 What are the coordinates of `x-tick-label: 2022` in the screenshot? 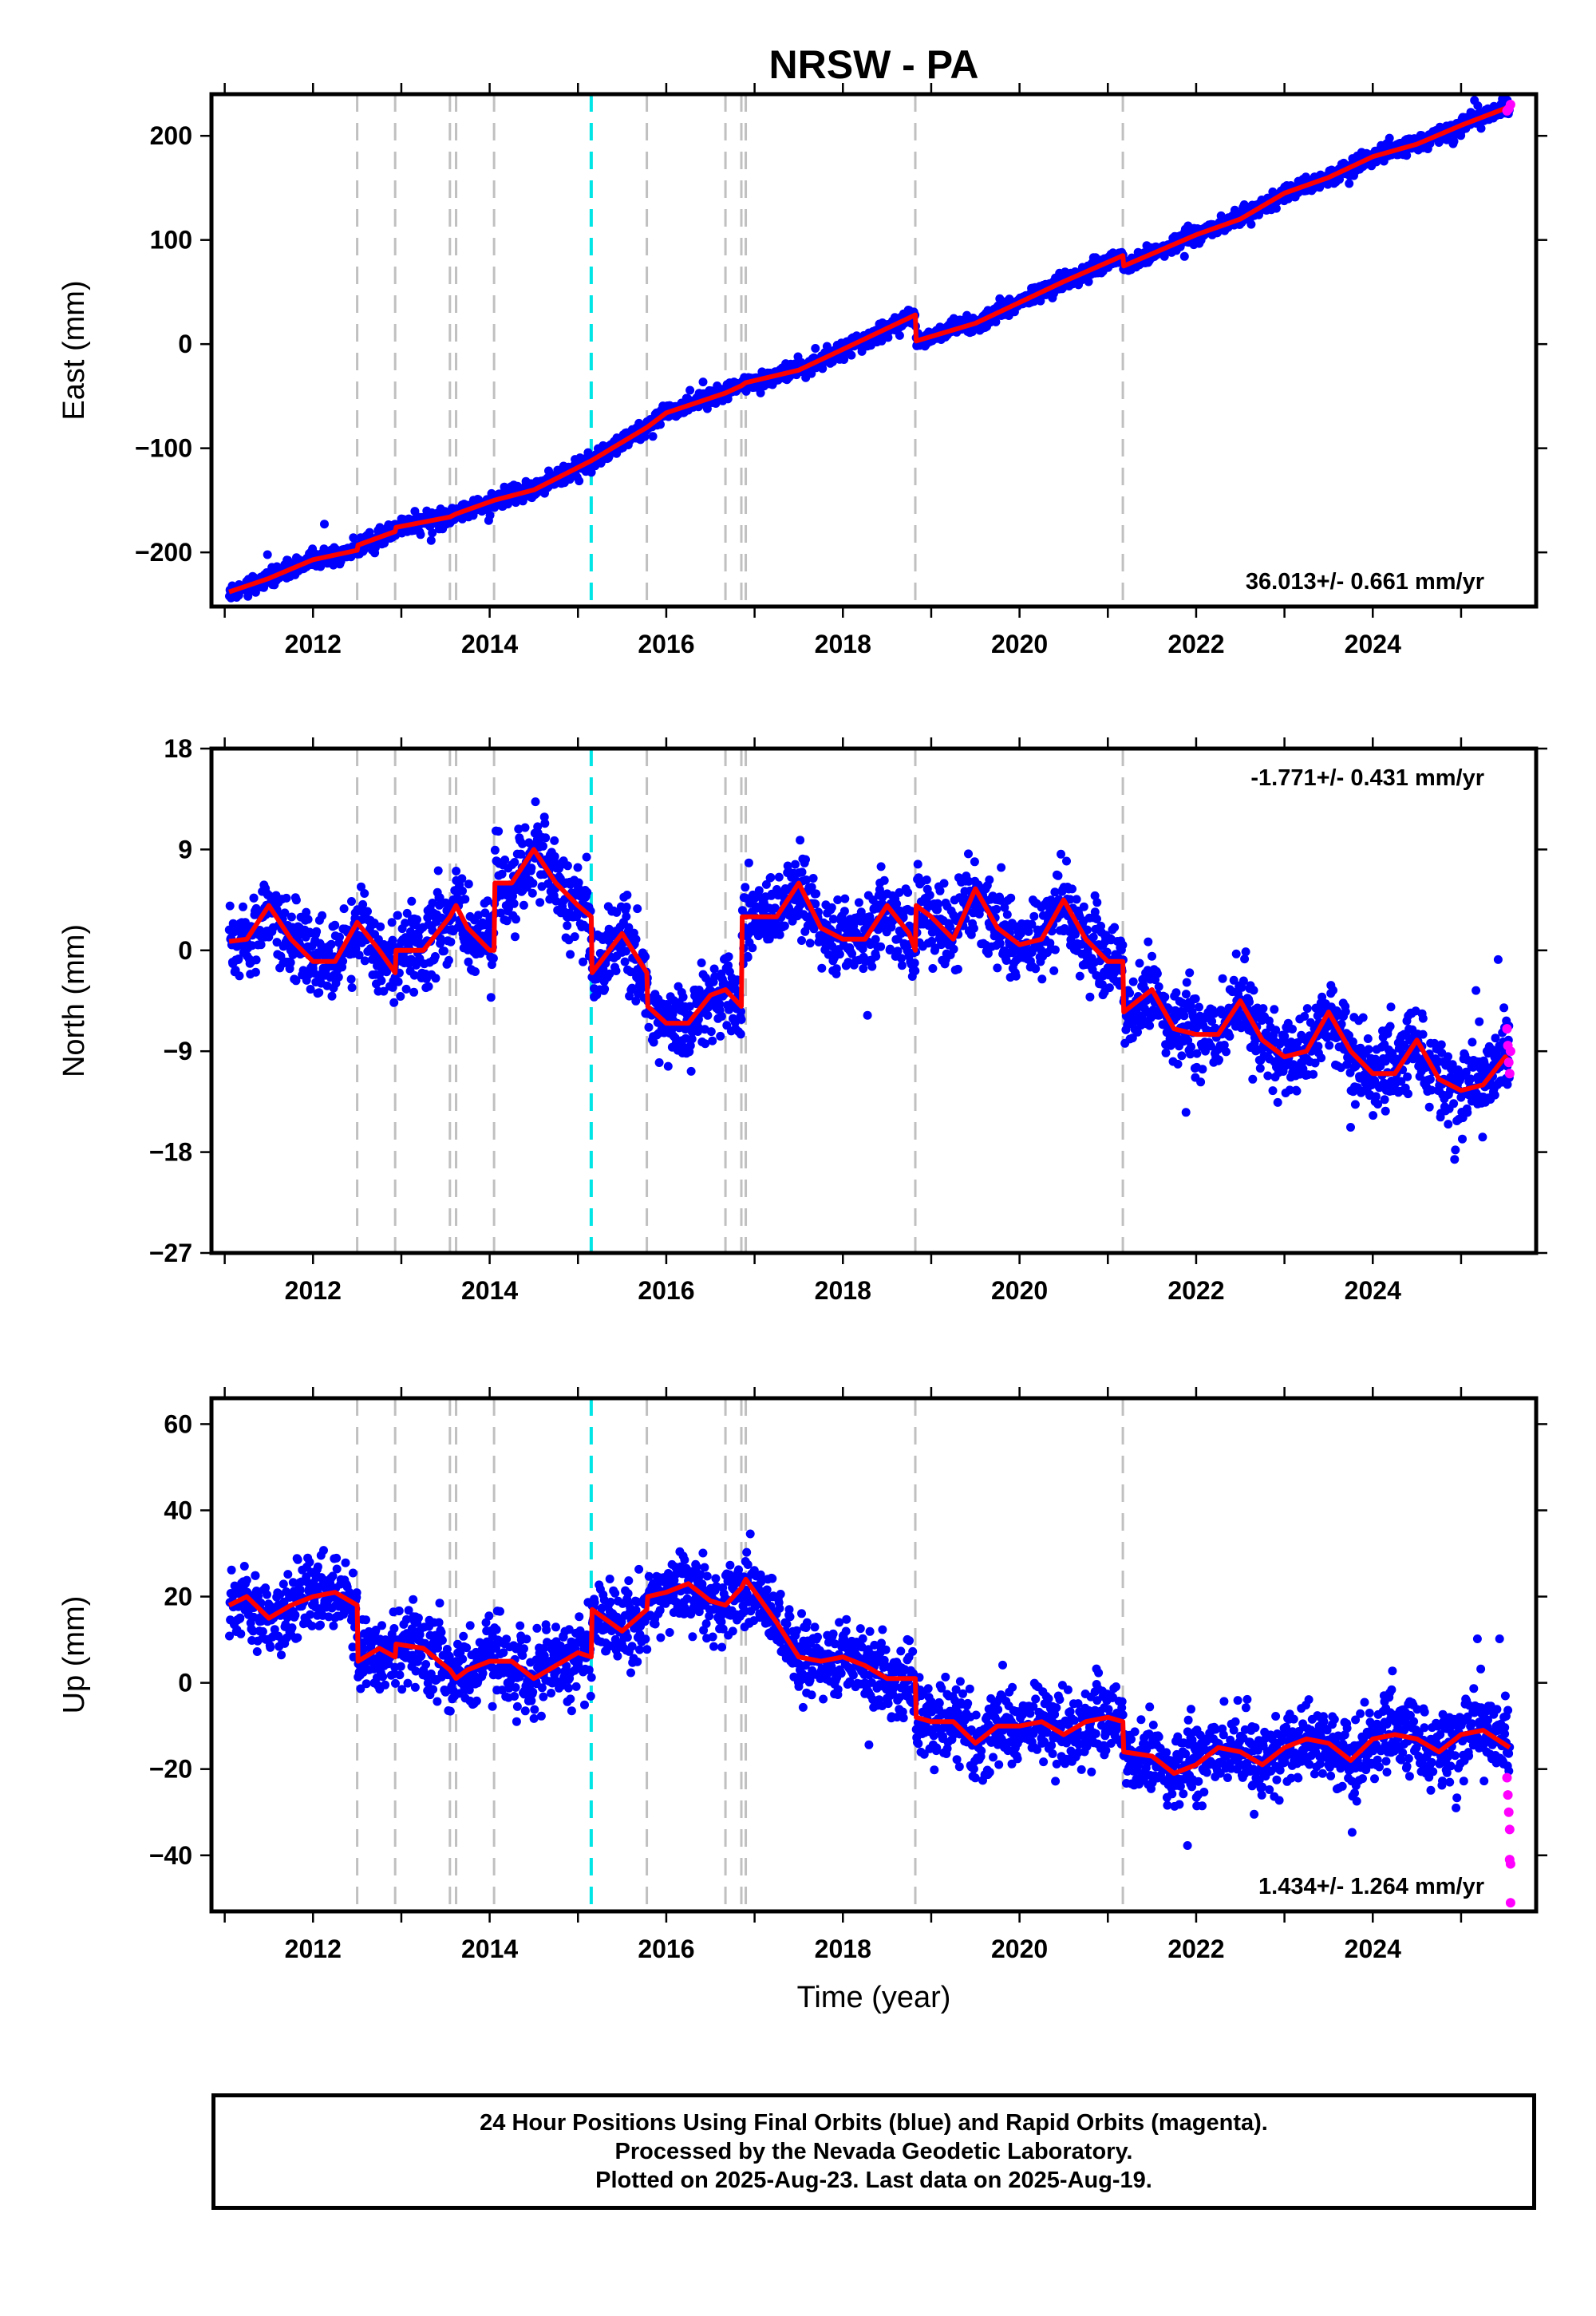 It's located at (1195, 644).